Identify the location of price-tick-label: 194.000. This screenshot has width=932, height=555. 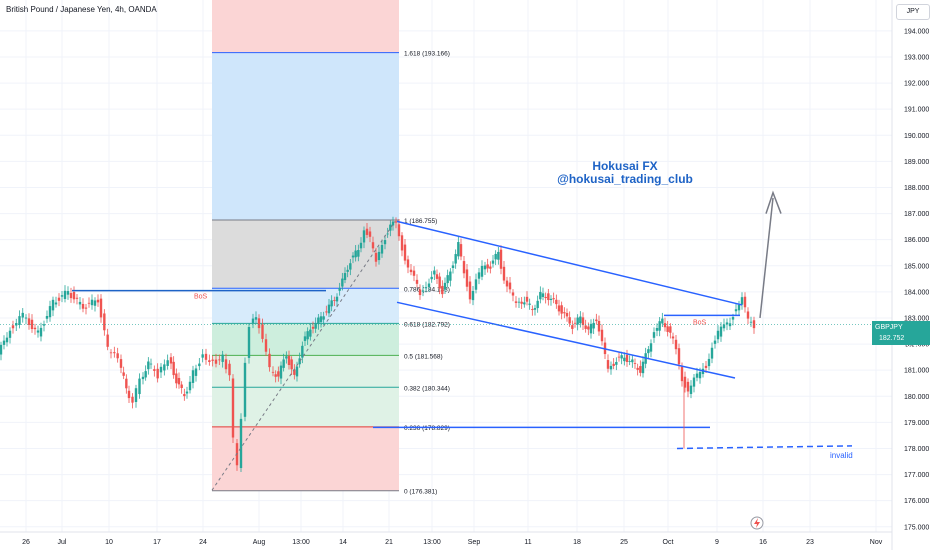
(916, 31).